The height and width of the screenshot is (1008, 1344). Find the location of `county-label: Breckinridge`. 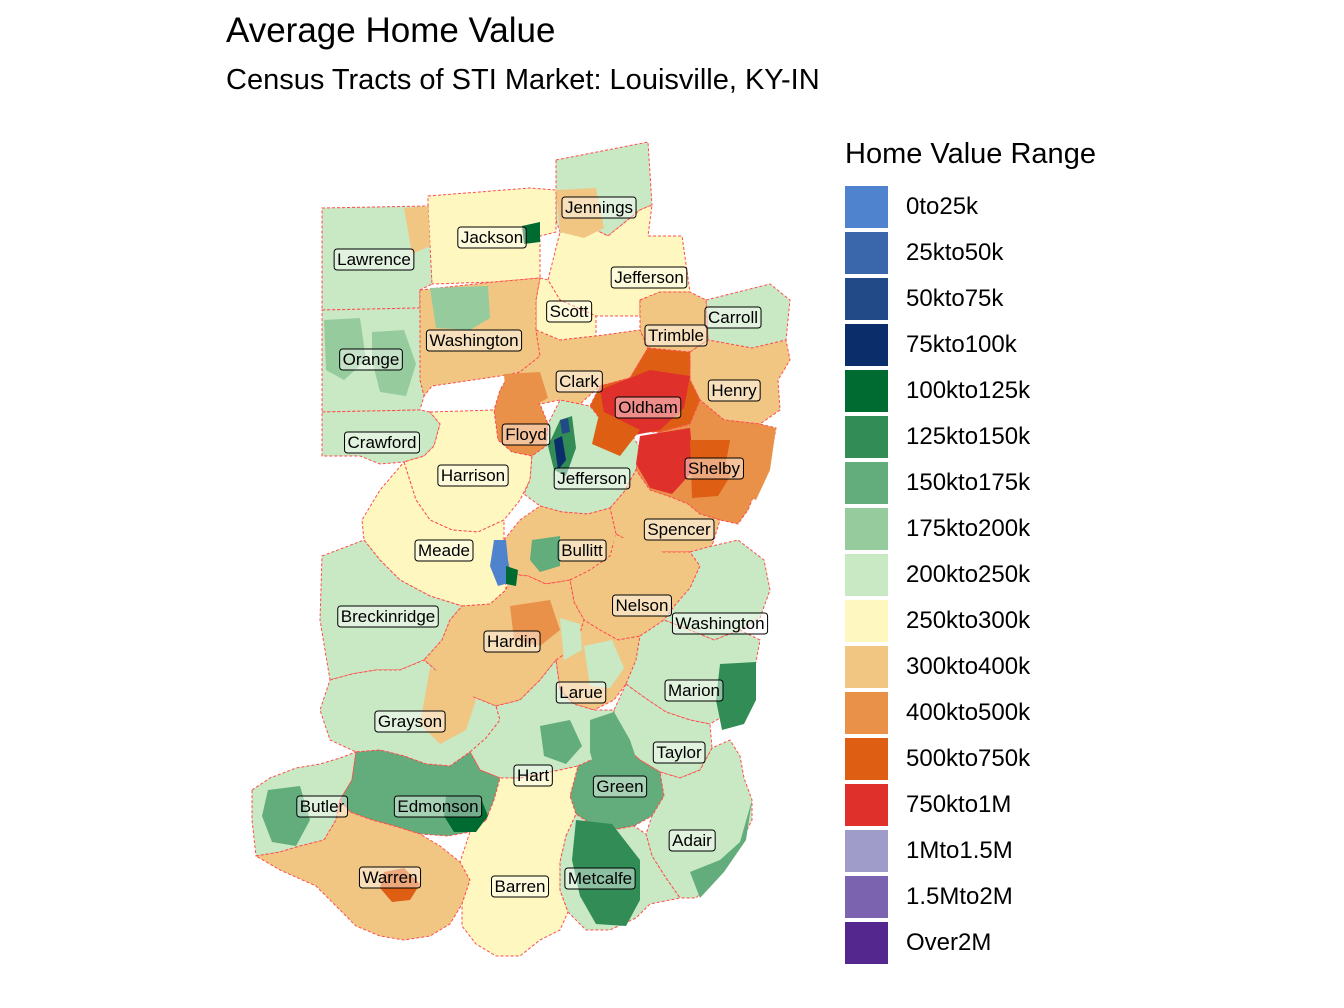

county-label: Breckinridge is located at coordinates (388, 616).